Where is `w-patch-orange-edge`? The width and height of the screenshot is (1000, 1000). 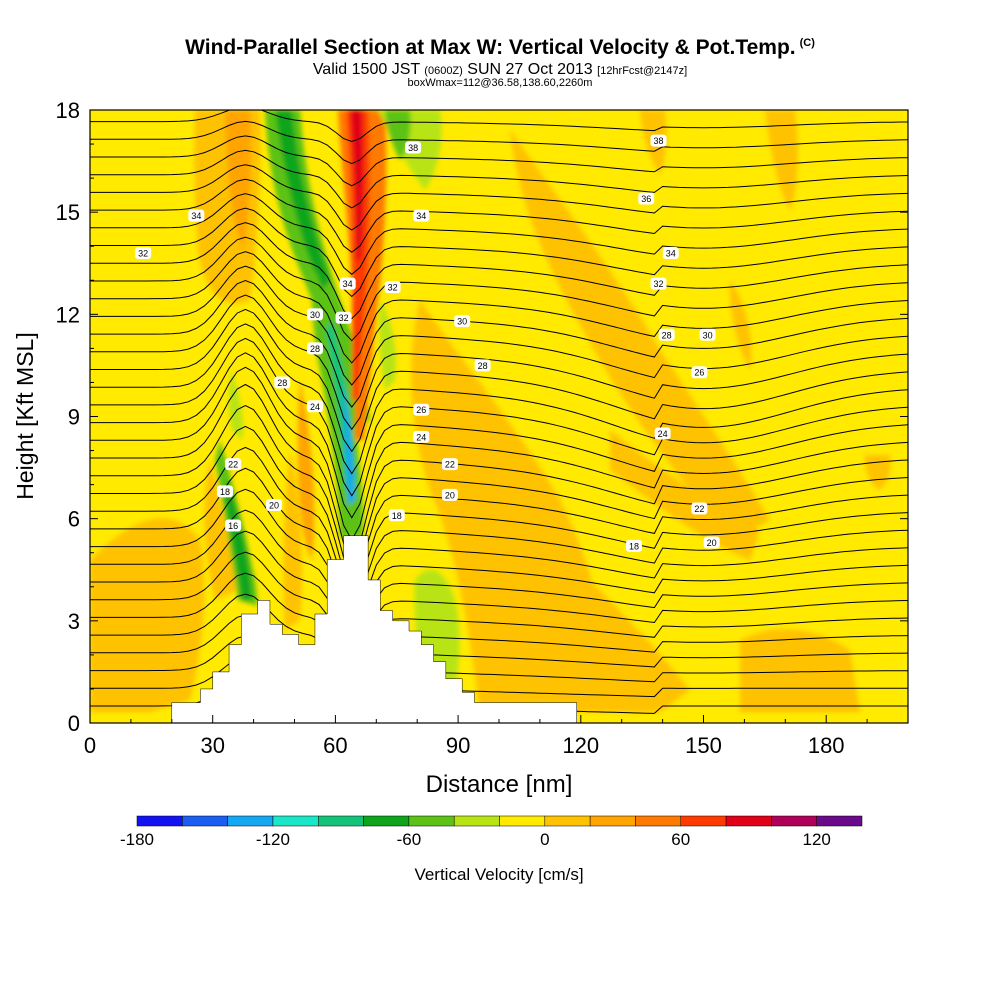
w-patch-orange-edge is located at coordinates (877, 472).